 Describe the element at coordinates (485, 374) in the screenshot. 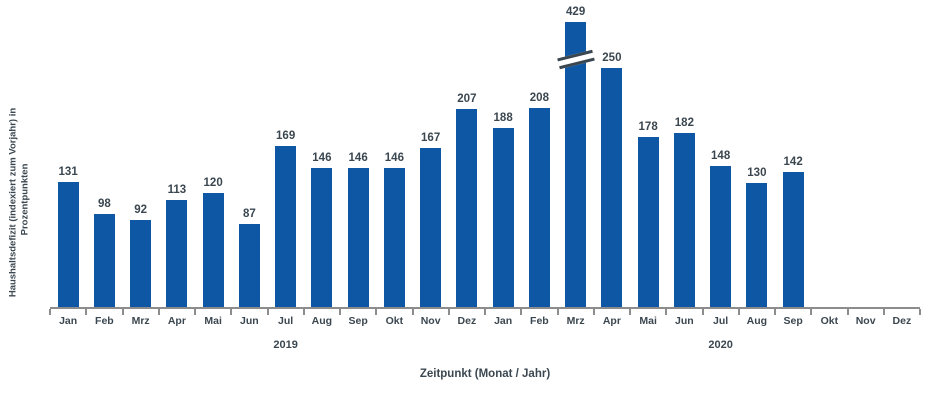

I see `x-axis-title: Zeitpunkt (Monat / Jahr)` at that location.